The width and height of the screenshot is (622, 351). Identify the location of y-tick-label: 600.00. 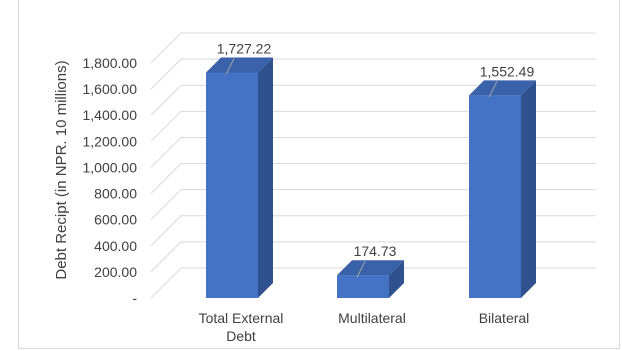
(115, 220).